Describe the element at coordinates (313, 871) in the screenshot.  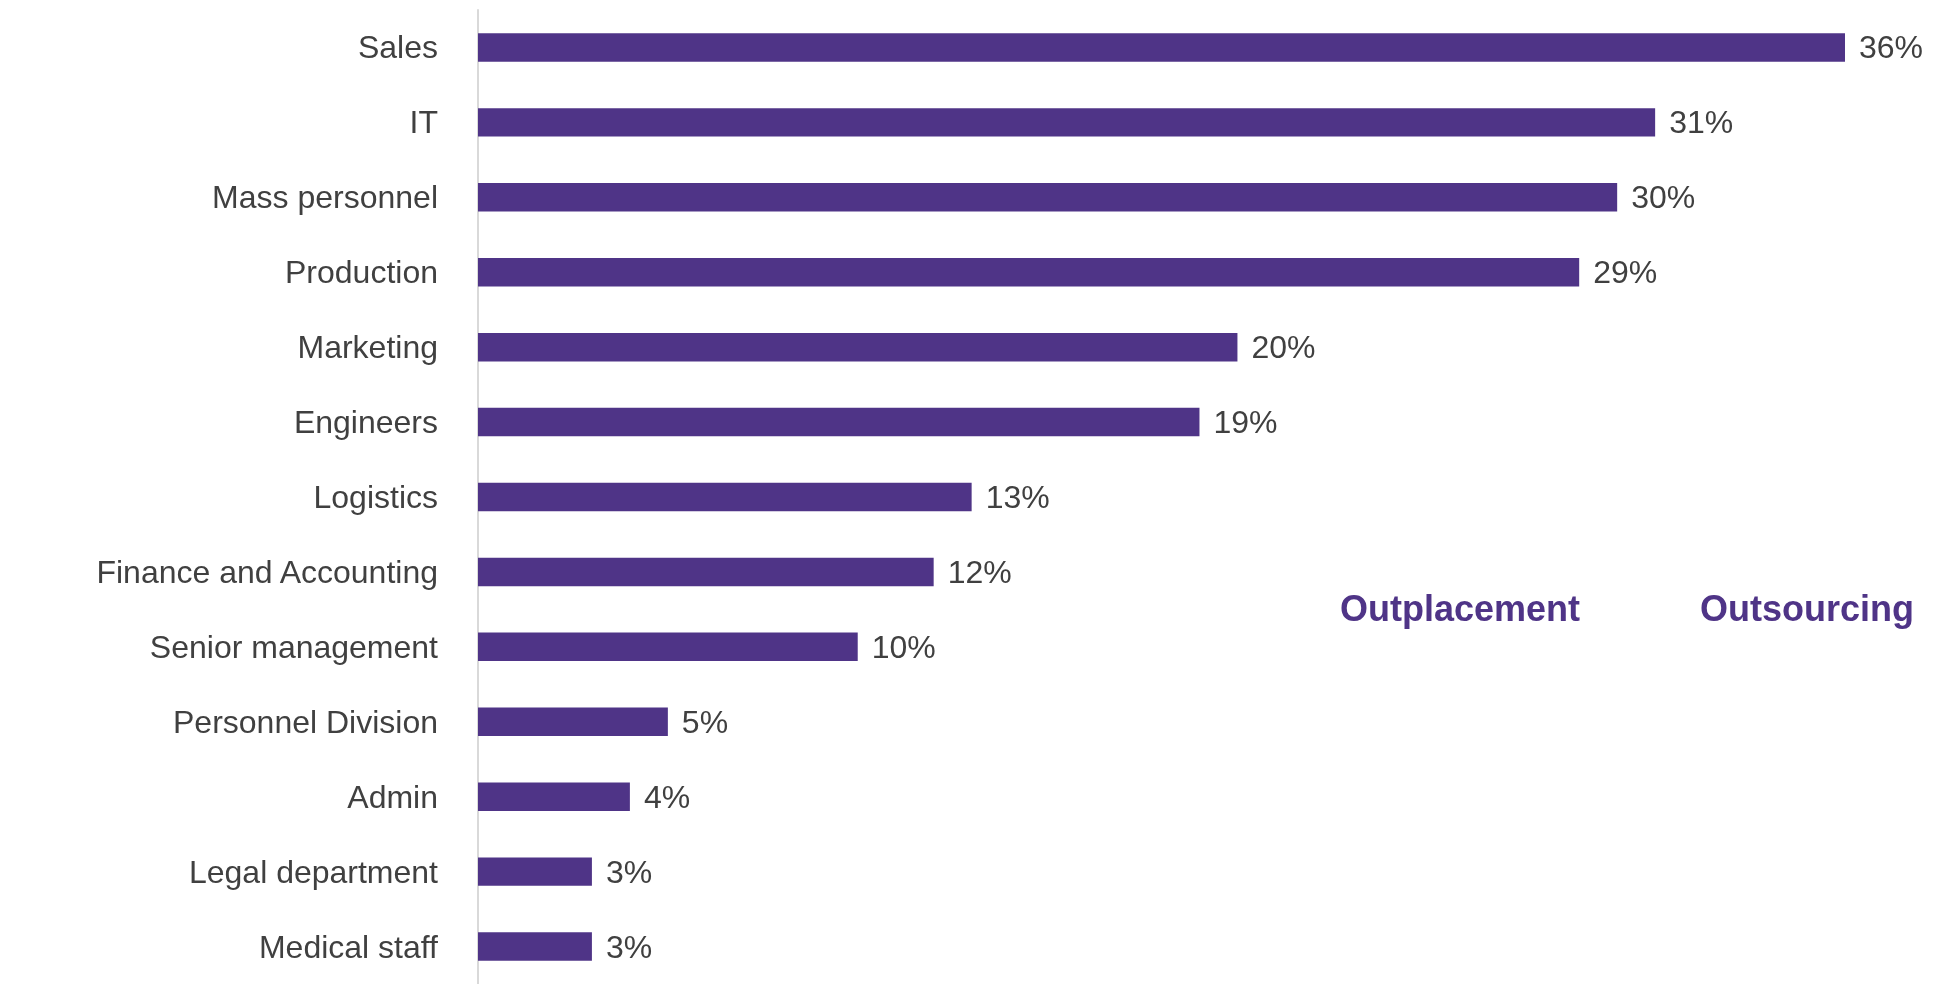
I see `y-tick-label: Legal department` at that location.